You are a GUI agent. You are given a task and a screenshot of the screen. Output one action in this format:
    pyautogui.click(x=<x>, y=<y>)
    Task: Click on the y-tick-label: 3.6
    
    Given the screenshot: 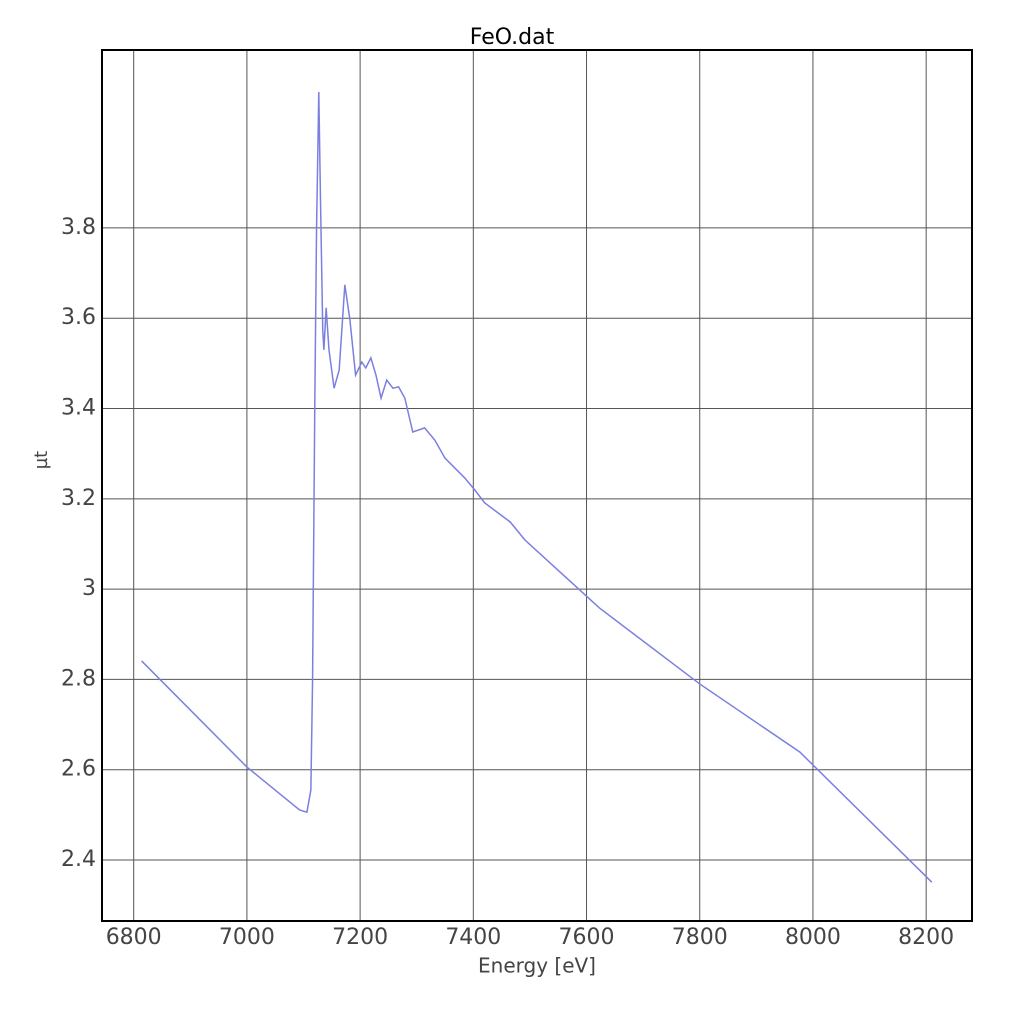 What is the action you would take?
    pyautogui.click(x=78, y=317)
    